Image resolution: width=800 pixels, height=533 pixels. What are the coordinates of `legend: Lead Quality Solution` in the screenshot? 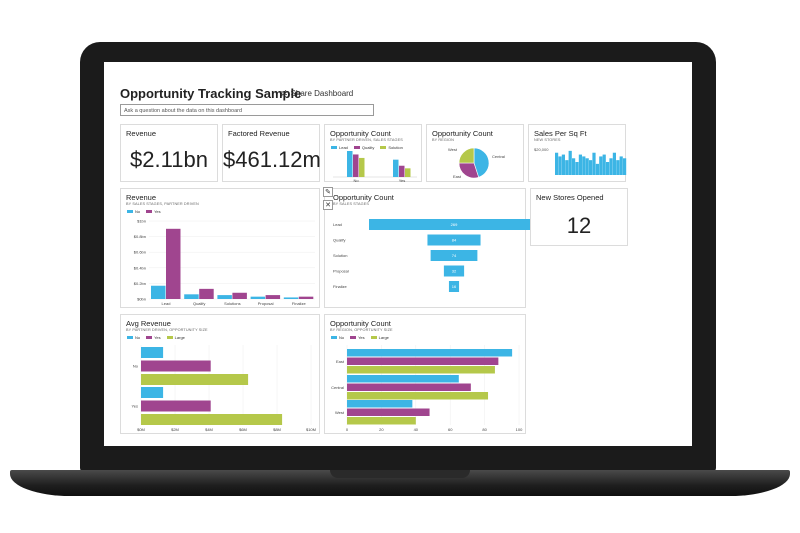 It's located at (367, 147).